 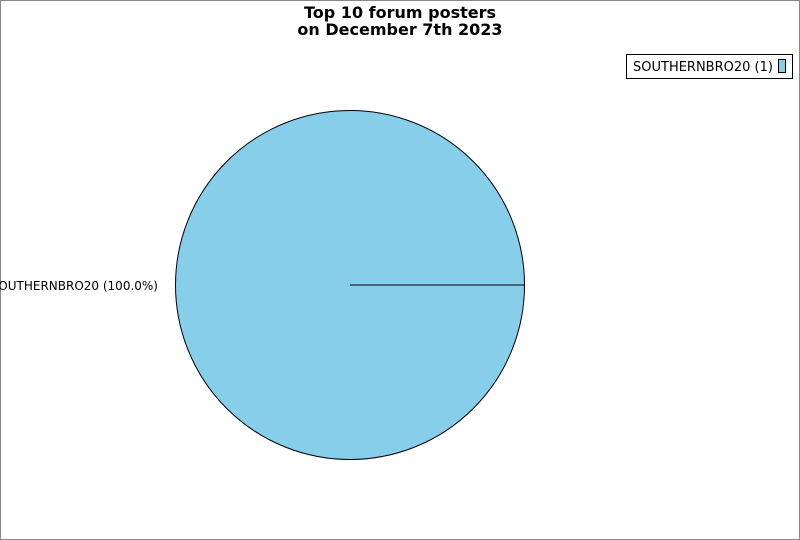 I want to click on legend-label: SOUTHERNBRO20 (1), so click(x=703, y=67).